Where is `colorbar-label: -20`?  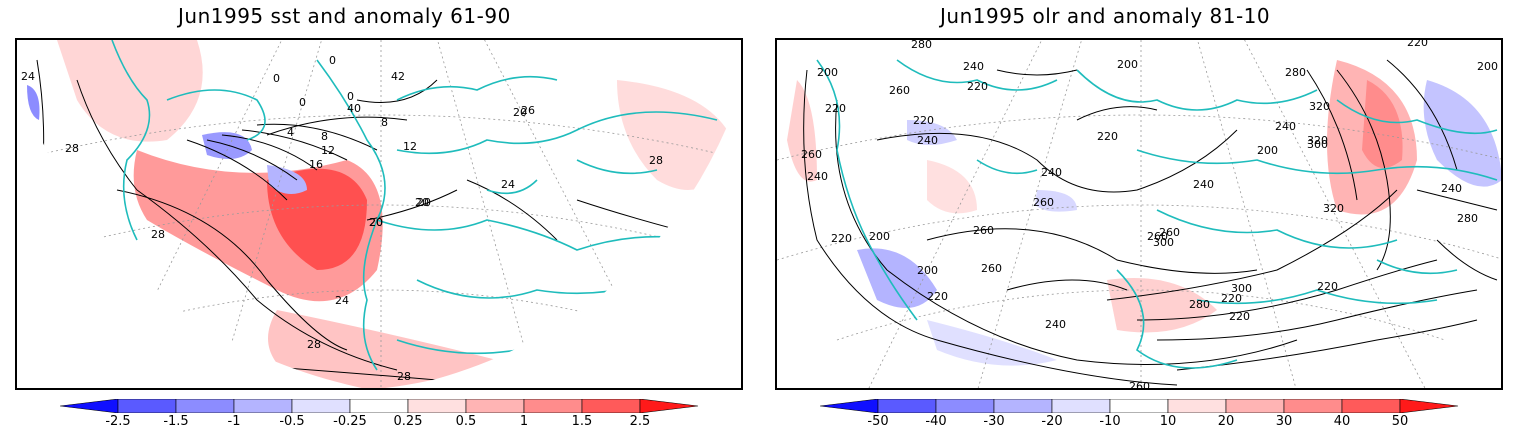
colorbar-label: -20 is located at coordinates (1052, 421).